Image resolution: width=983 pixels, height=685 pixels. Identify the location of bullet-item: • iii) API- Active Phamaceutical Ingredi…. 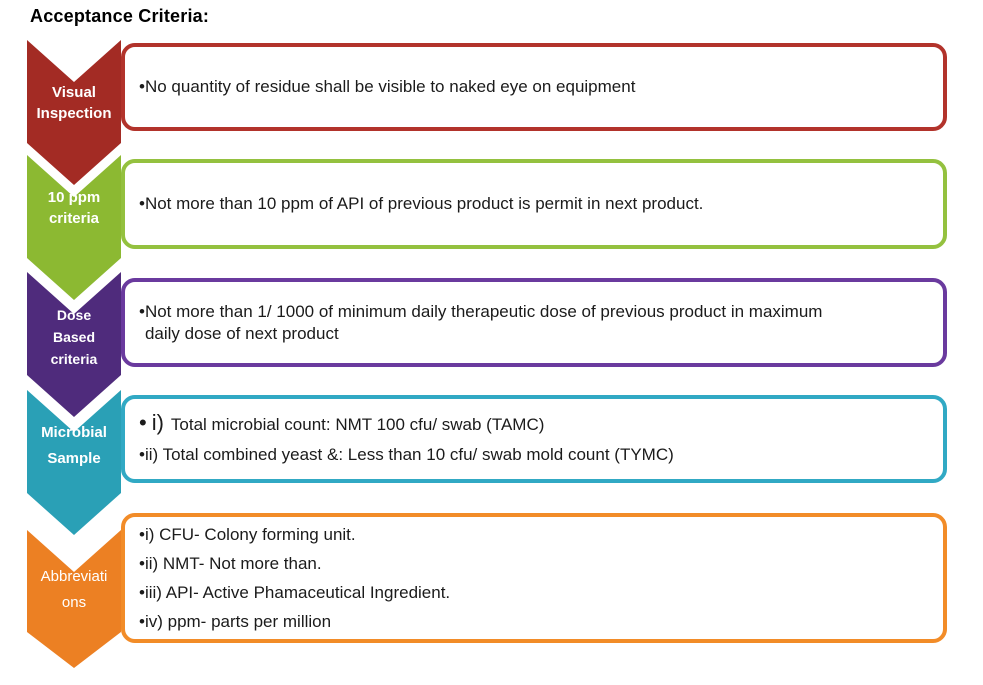
(536, 592).